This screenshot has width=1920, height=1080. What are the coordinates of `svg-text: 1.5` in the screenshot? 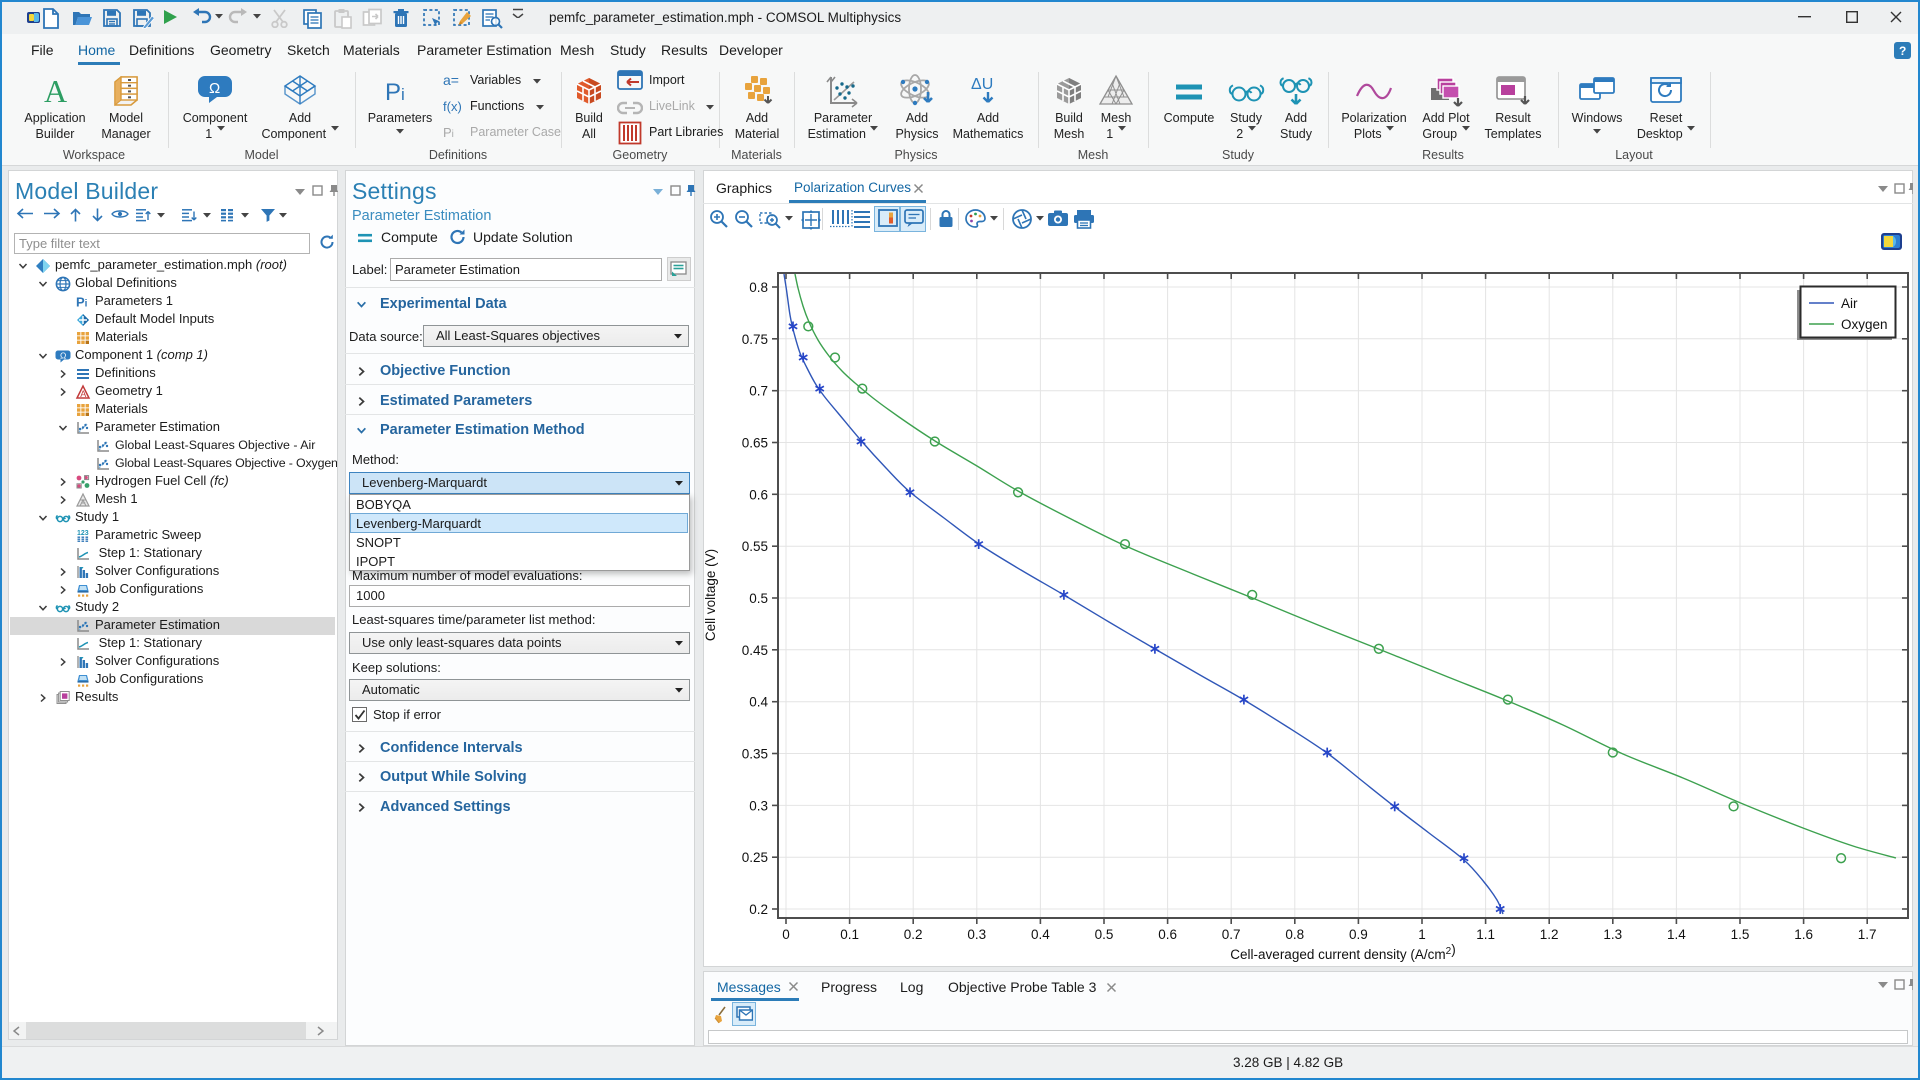 It's located at (1740, 934).